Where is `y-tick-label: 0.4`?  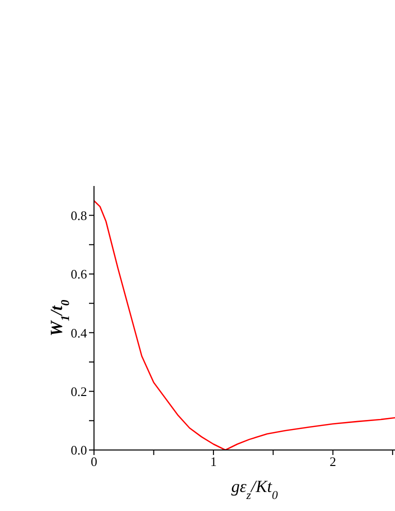
y-tick-label: 0.4 is located at coordinates (79, 332).